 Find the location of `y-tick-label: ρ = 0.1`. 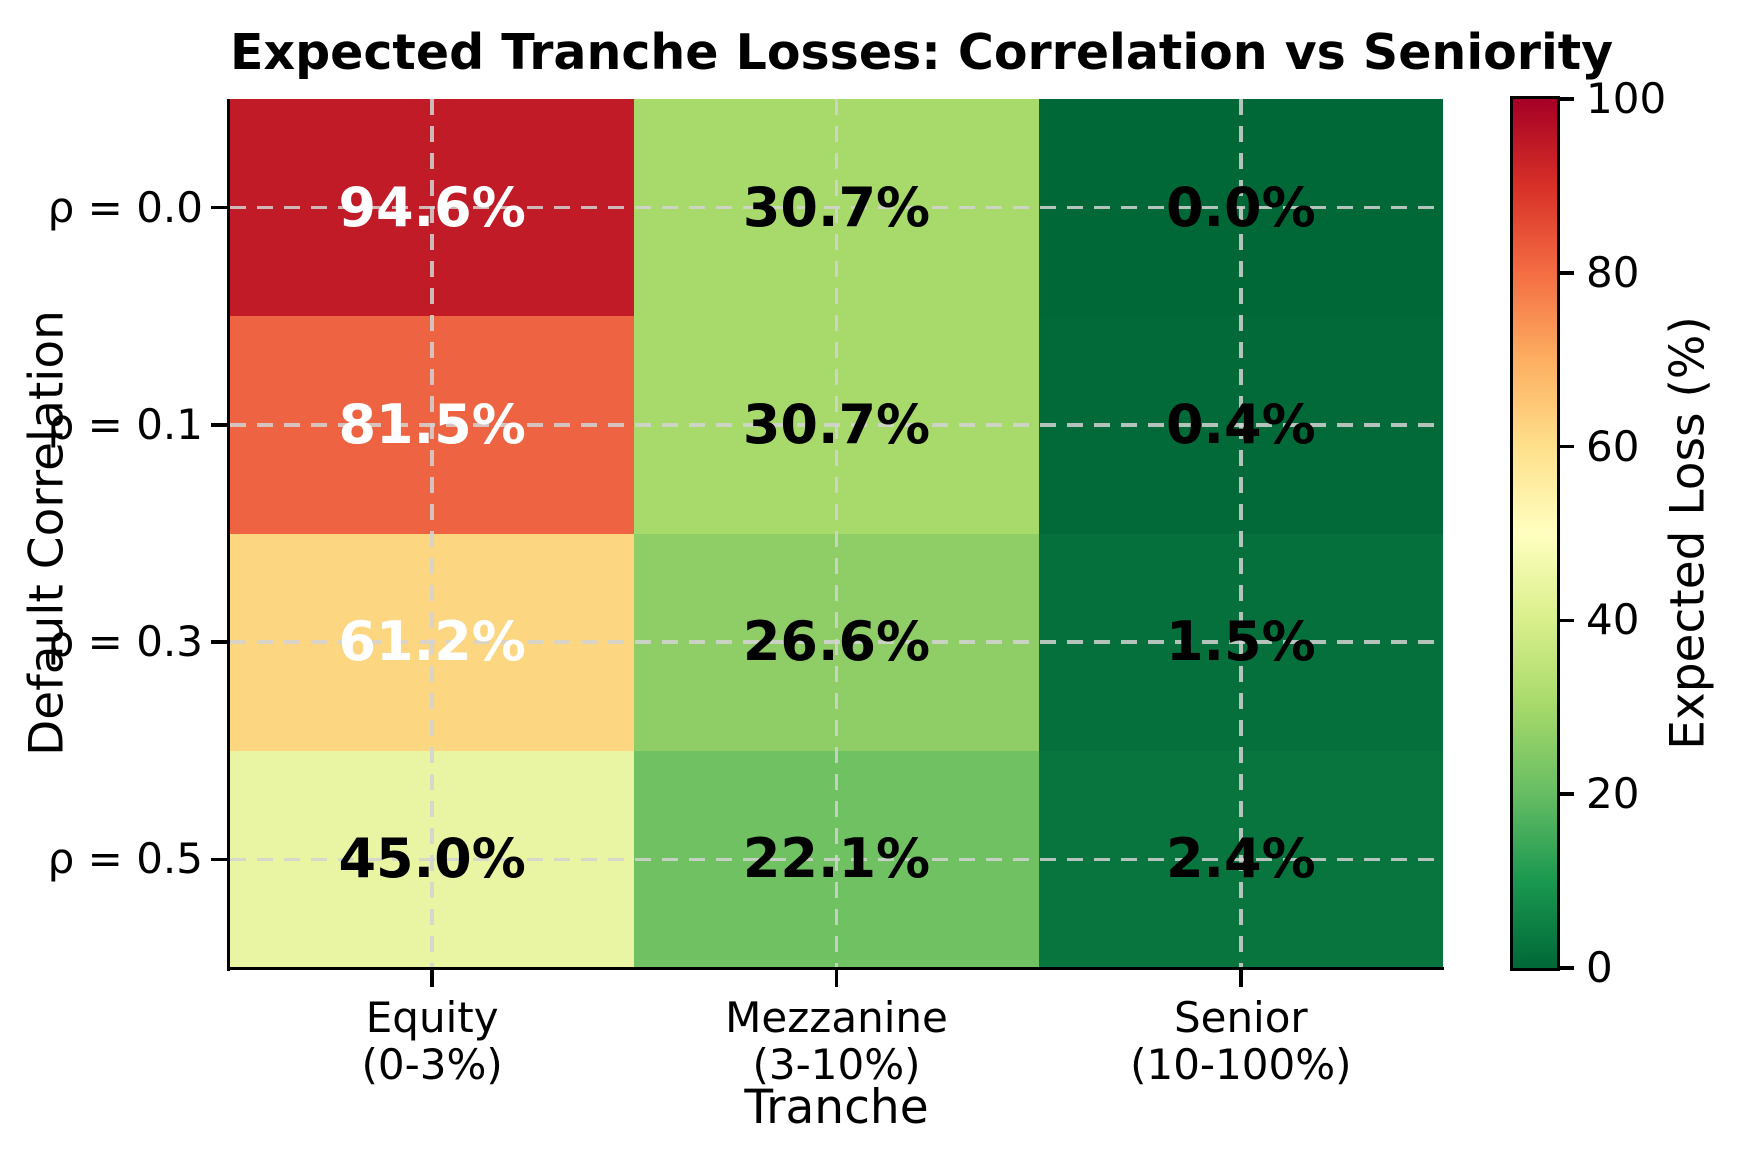

y-tick-label: ρ = 0.1 is located at coordinates (125, 424).